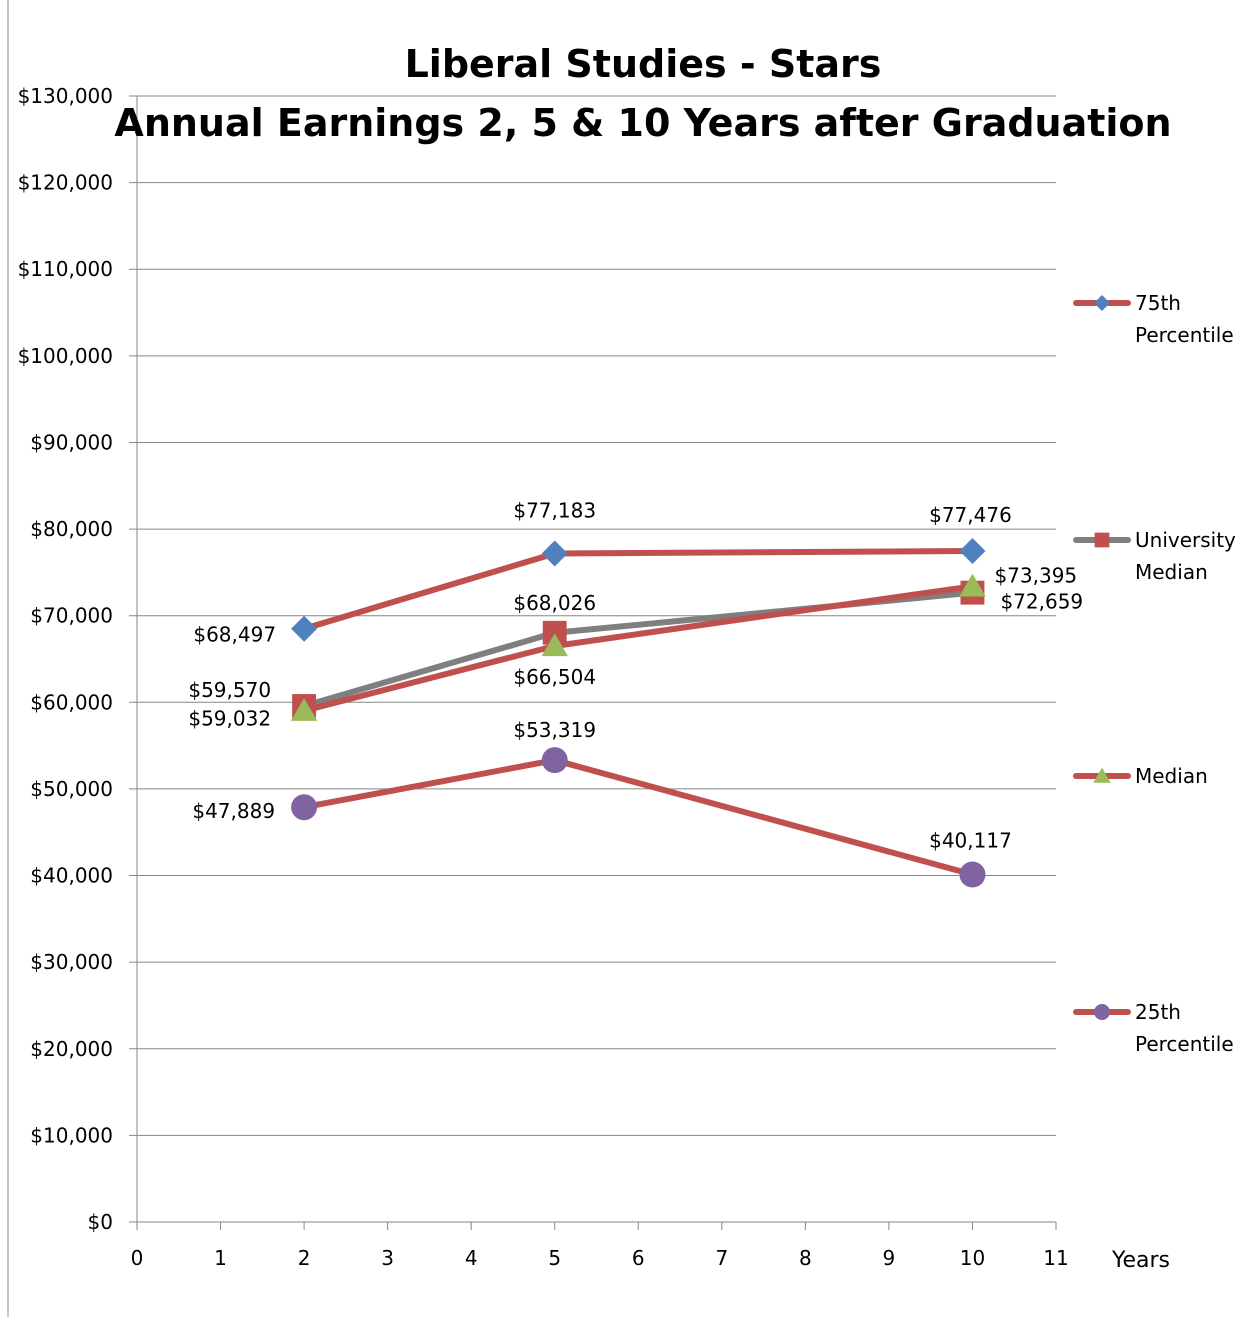 The height and width of the screenshot is (1317, 1253). Describe the element at coordinates (229, 690) in the screenshot. I see `data-label: $59,570` at that location.